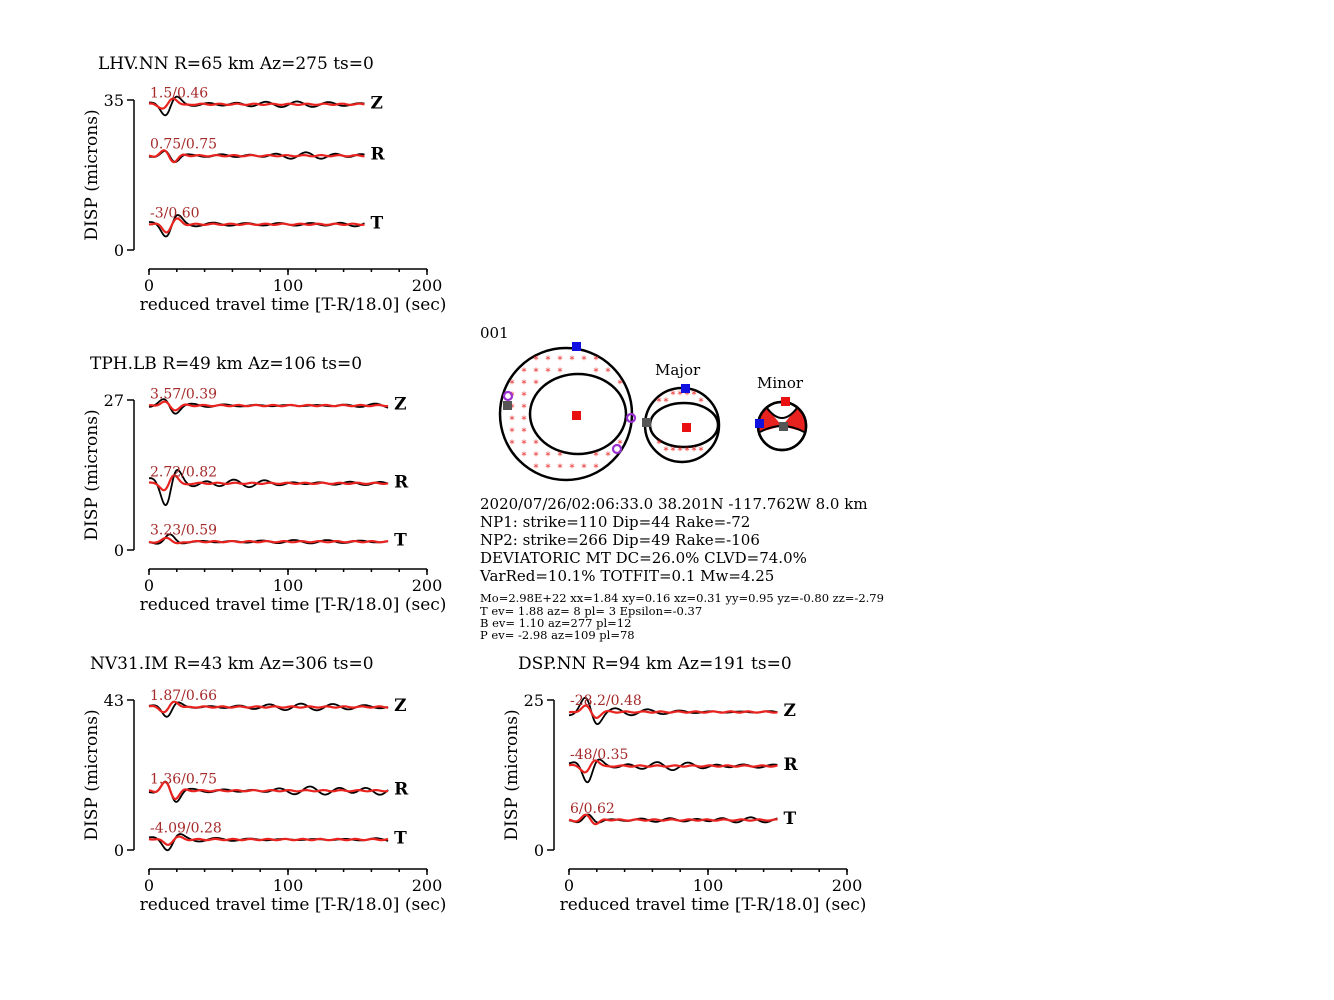  What do you see at coordinates (592, 809) in the screenshot?
I see `amplitude-annotation: 6/0.62` at bounding box center [592, 809].